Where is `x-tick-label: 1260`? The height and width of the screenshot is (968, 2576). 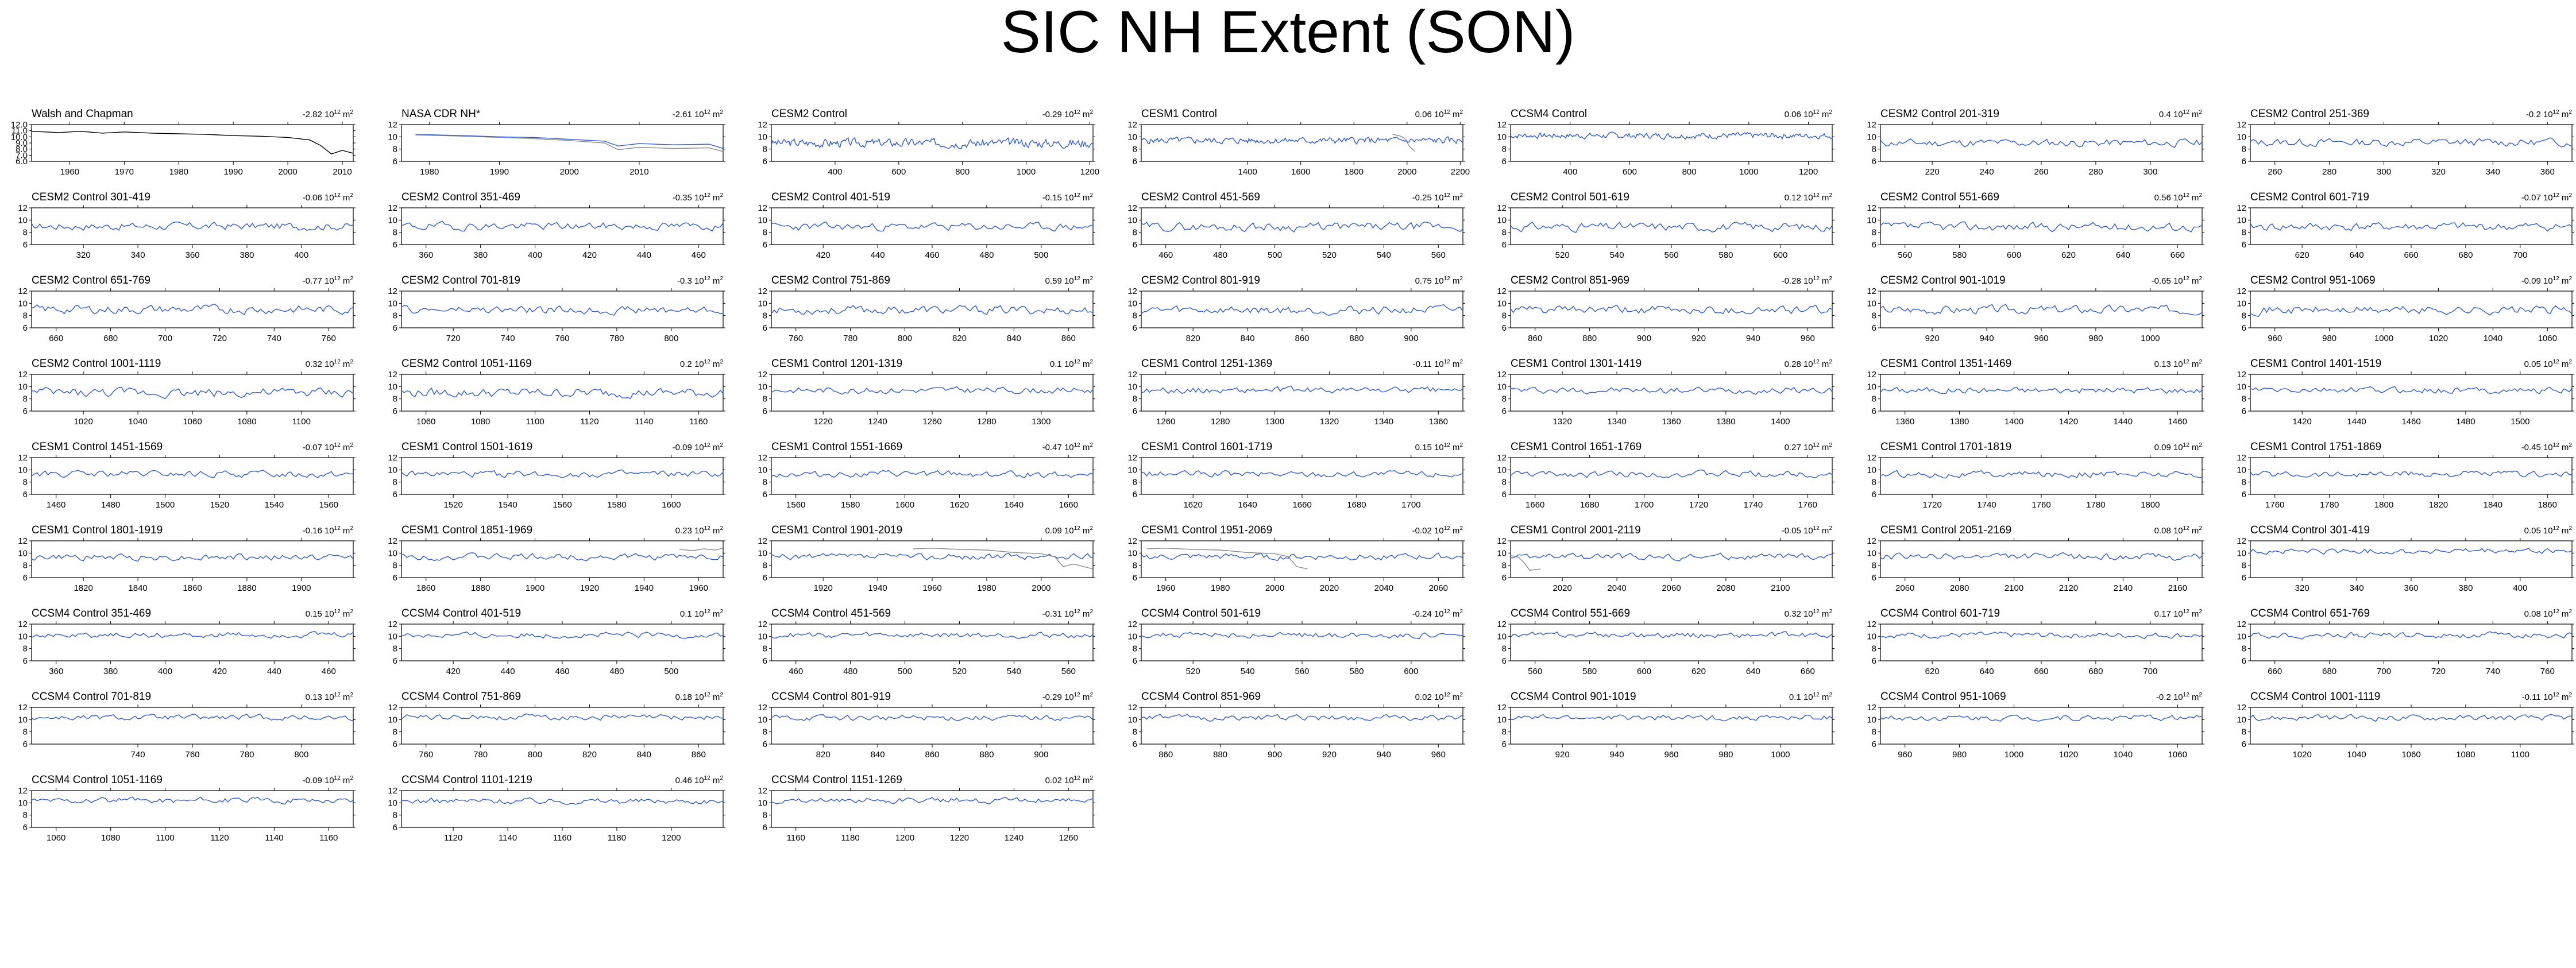 x-tick-label: 1260 is located at coordinates (931, 422).